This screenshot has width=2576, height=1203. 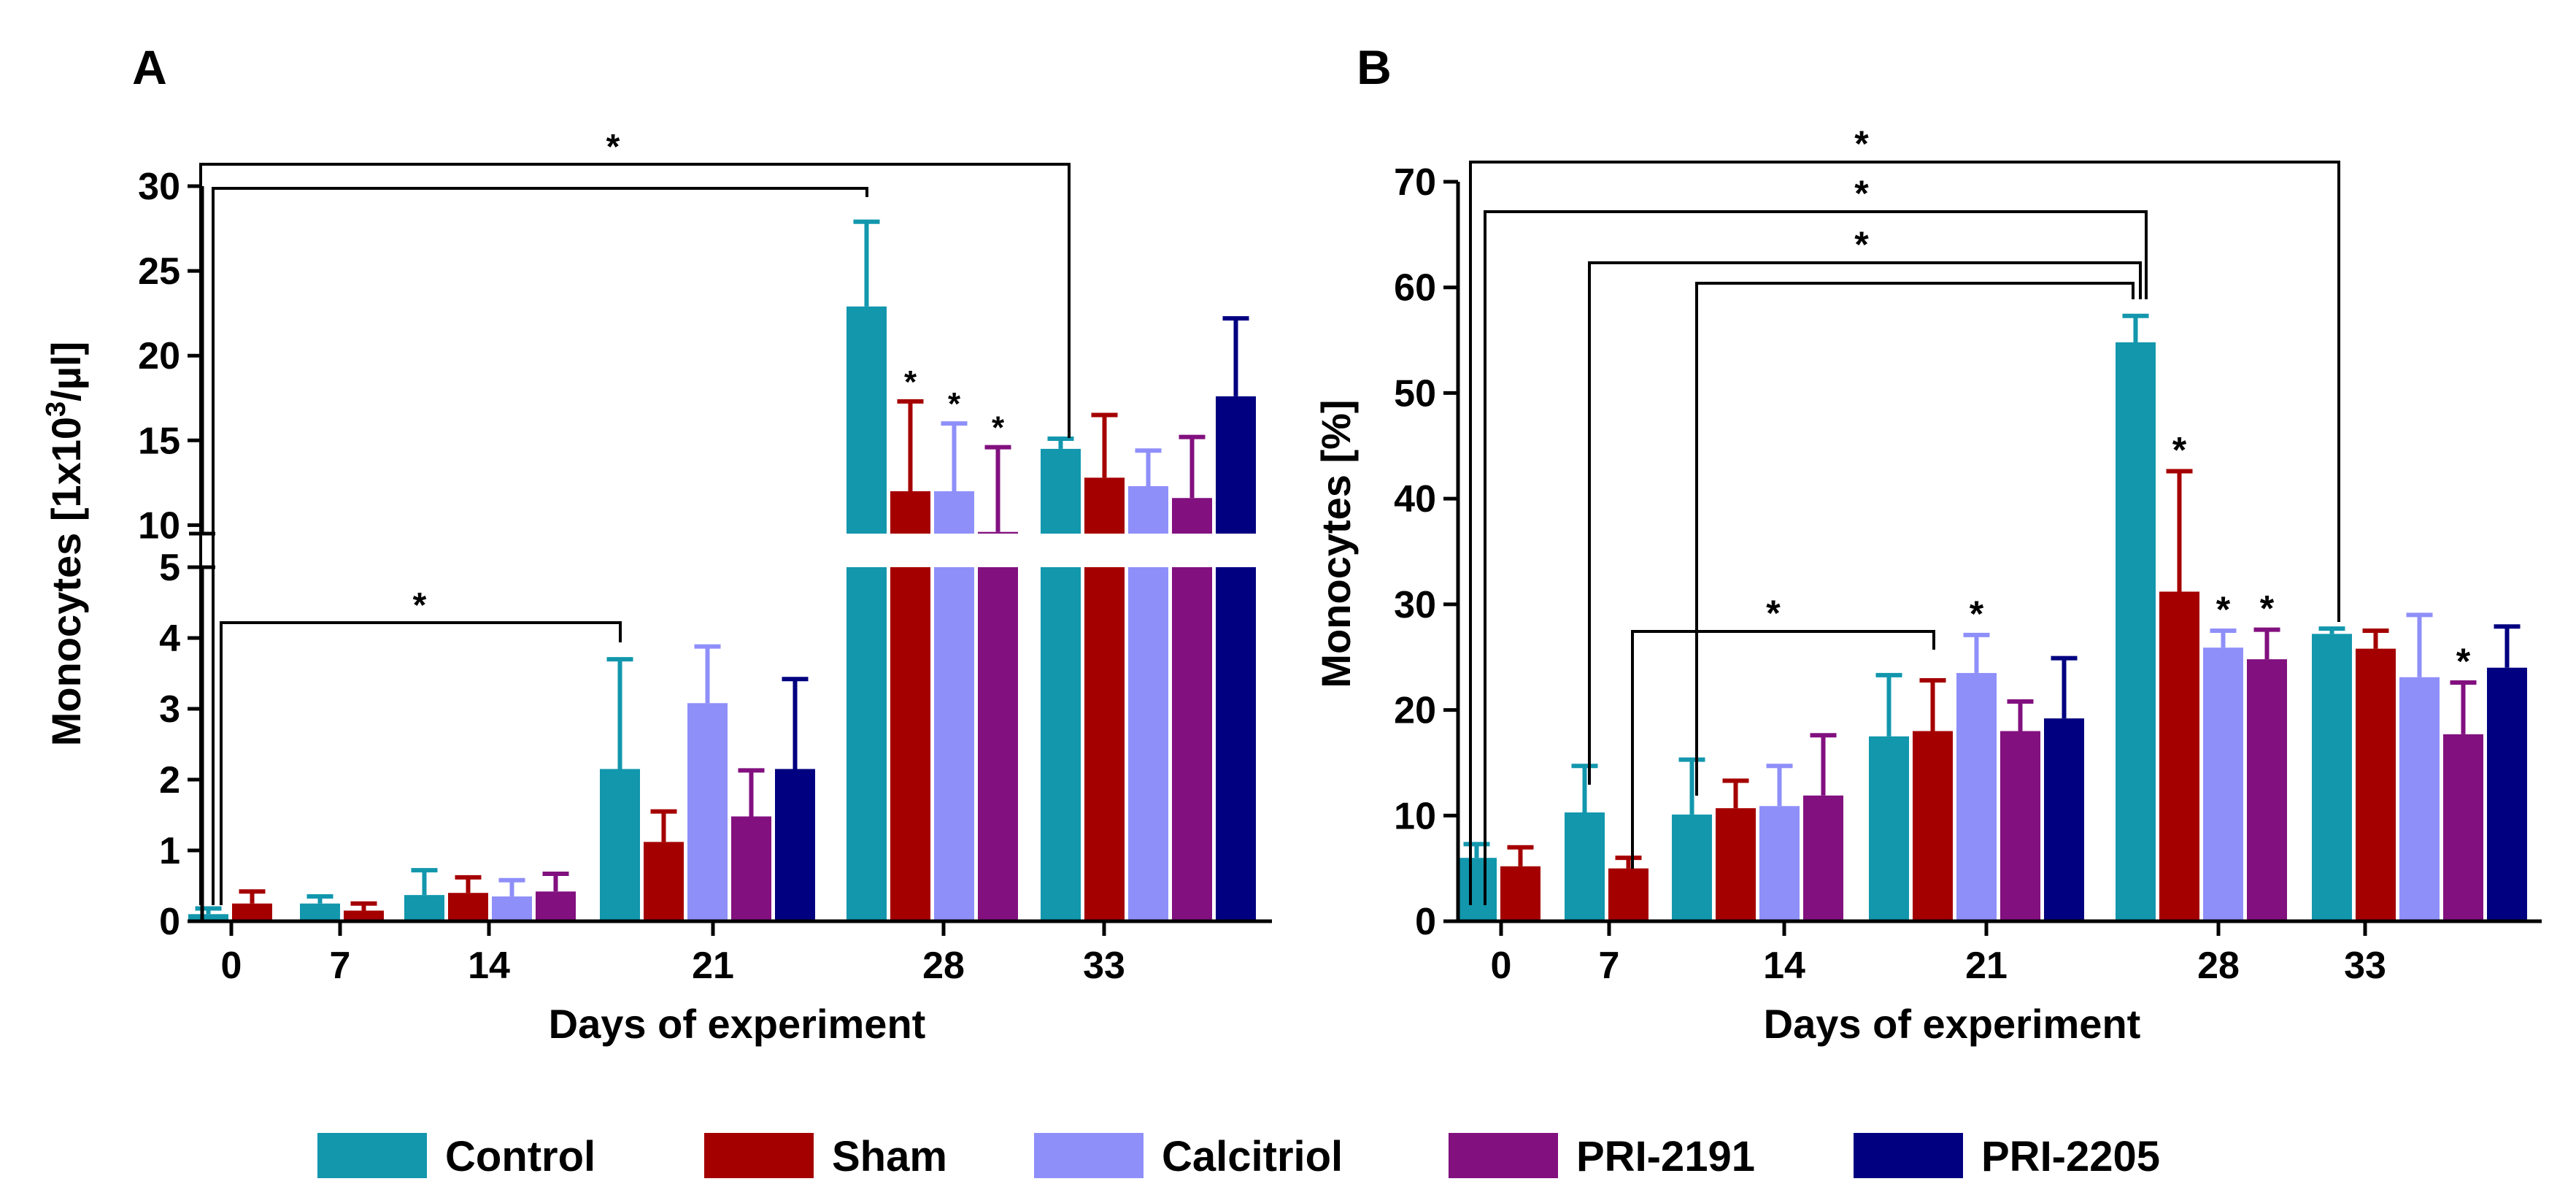 I want to click on bar-a-day33-control-lower, so click(x=1061, y=744).